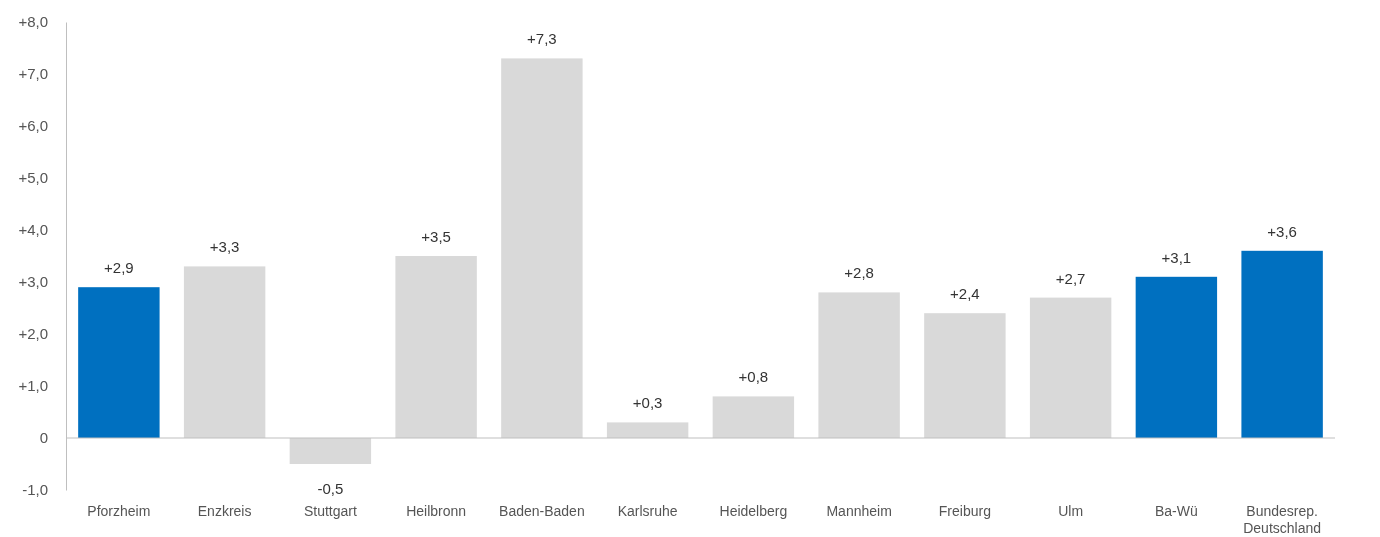 The height and width of the screenshot is (537, 1380). Describe the element at coordinates (224, 247) in the screenshot. I see `data-label: +3,3` at that location.